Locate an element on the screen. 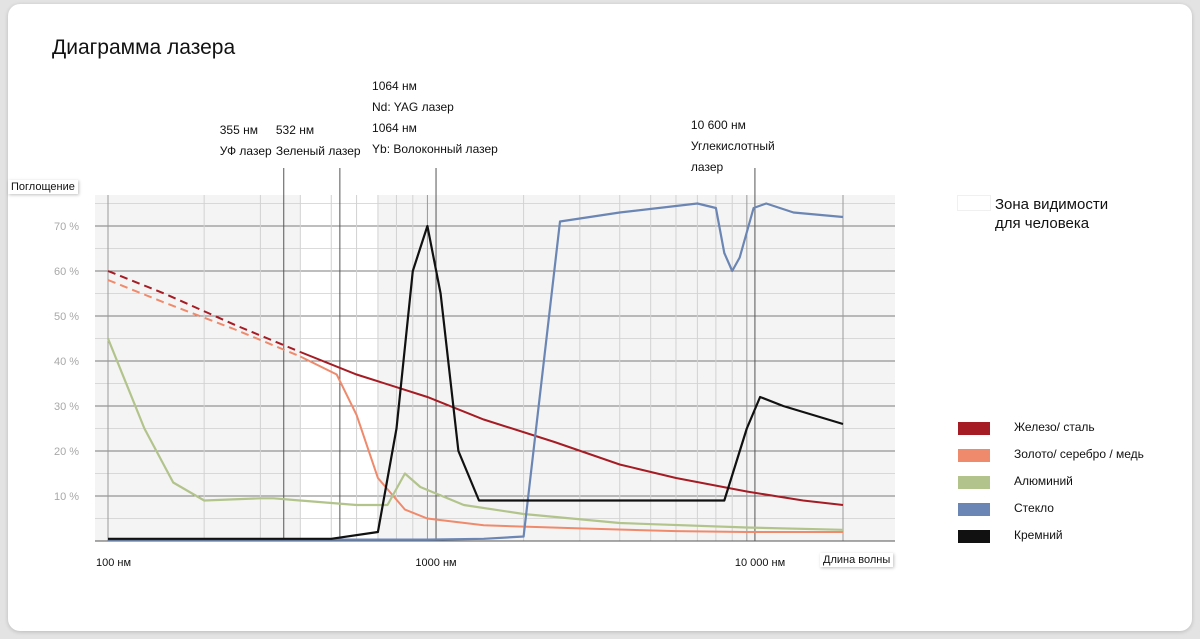  visible-zone-swatch is located at coordinates (974, 203).